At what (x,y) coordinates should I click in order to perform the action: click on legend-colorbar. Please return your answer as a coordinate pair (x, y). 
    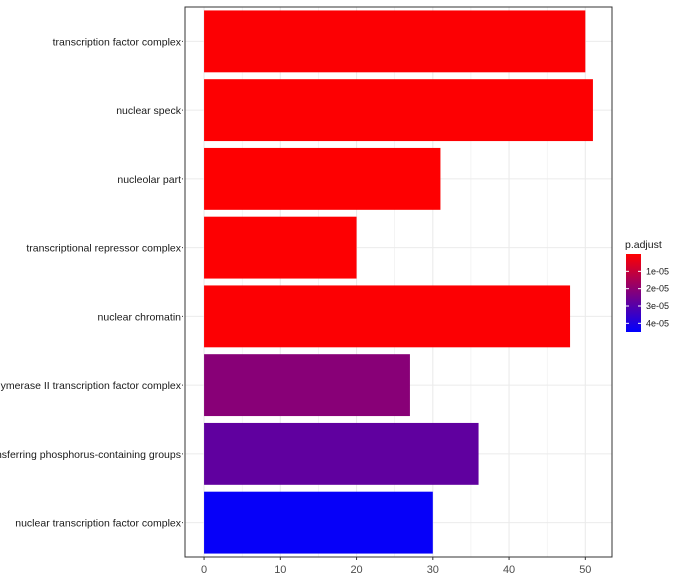
    Looking at the image, I should click on (633, 293).